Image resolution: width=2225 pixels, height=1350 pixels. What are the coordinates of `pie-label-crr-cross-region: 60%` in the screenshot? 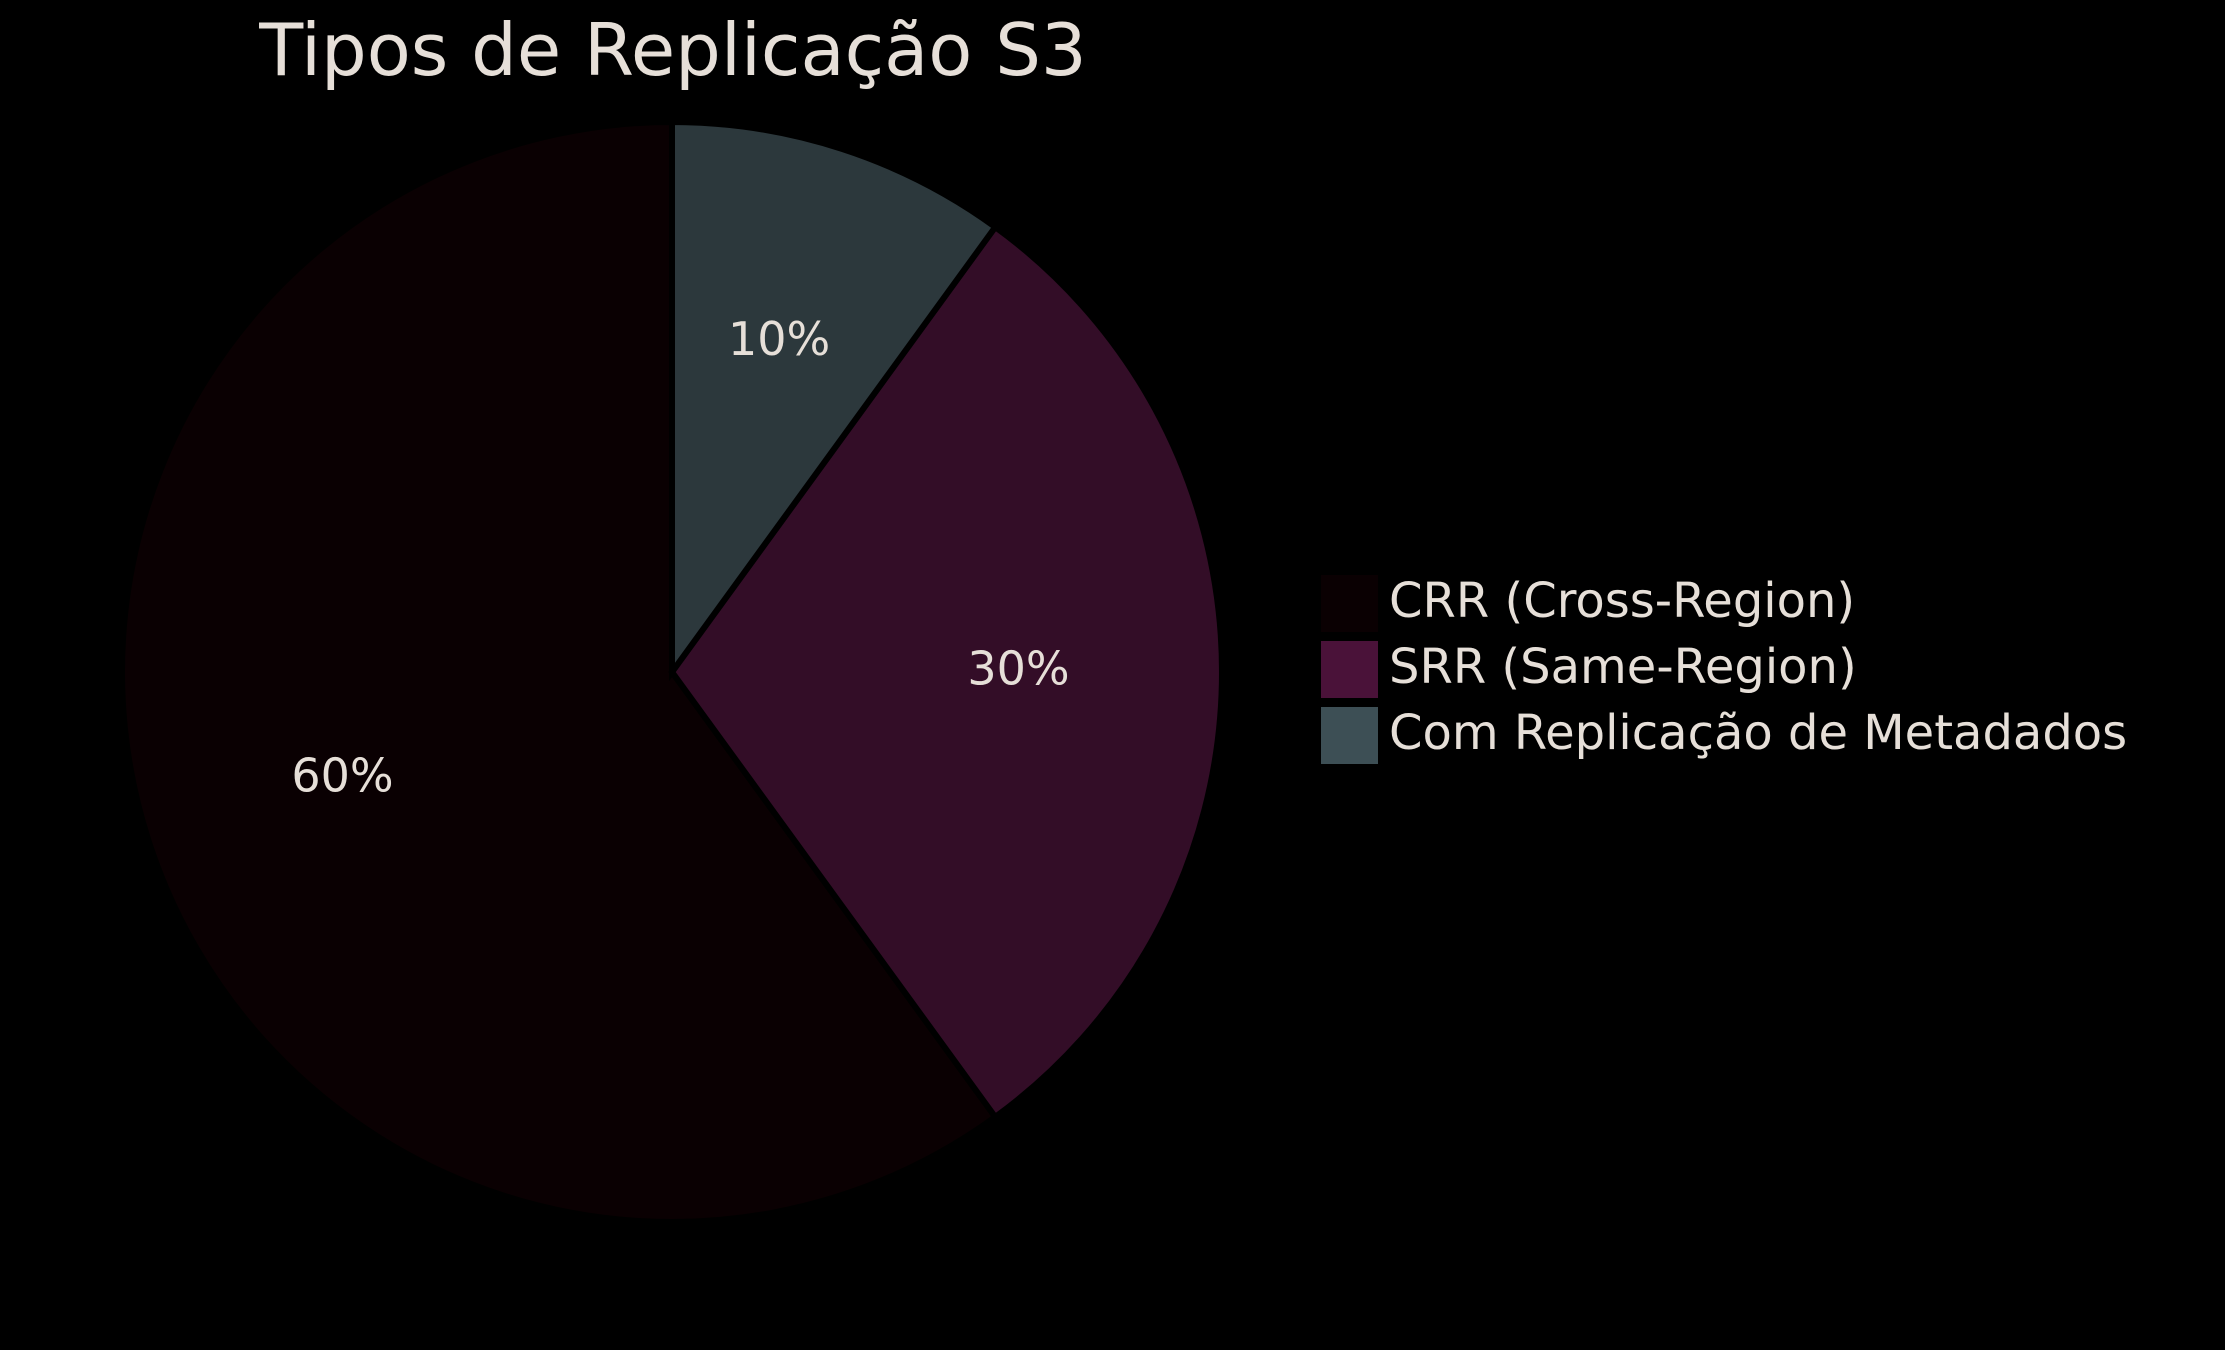 It's located at (342, 776).